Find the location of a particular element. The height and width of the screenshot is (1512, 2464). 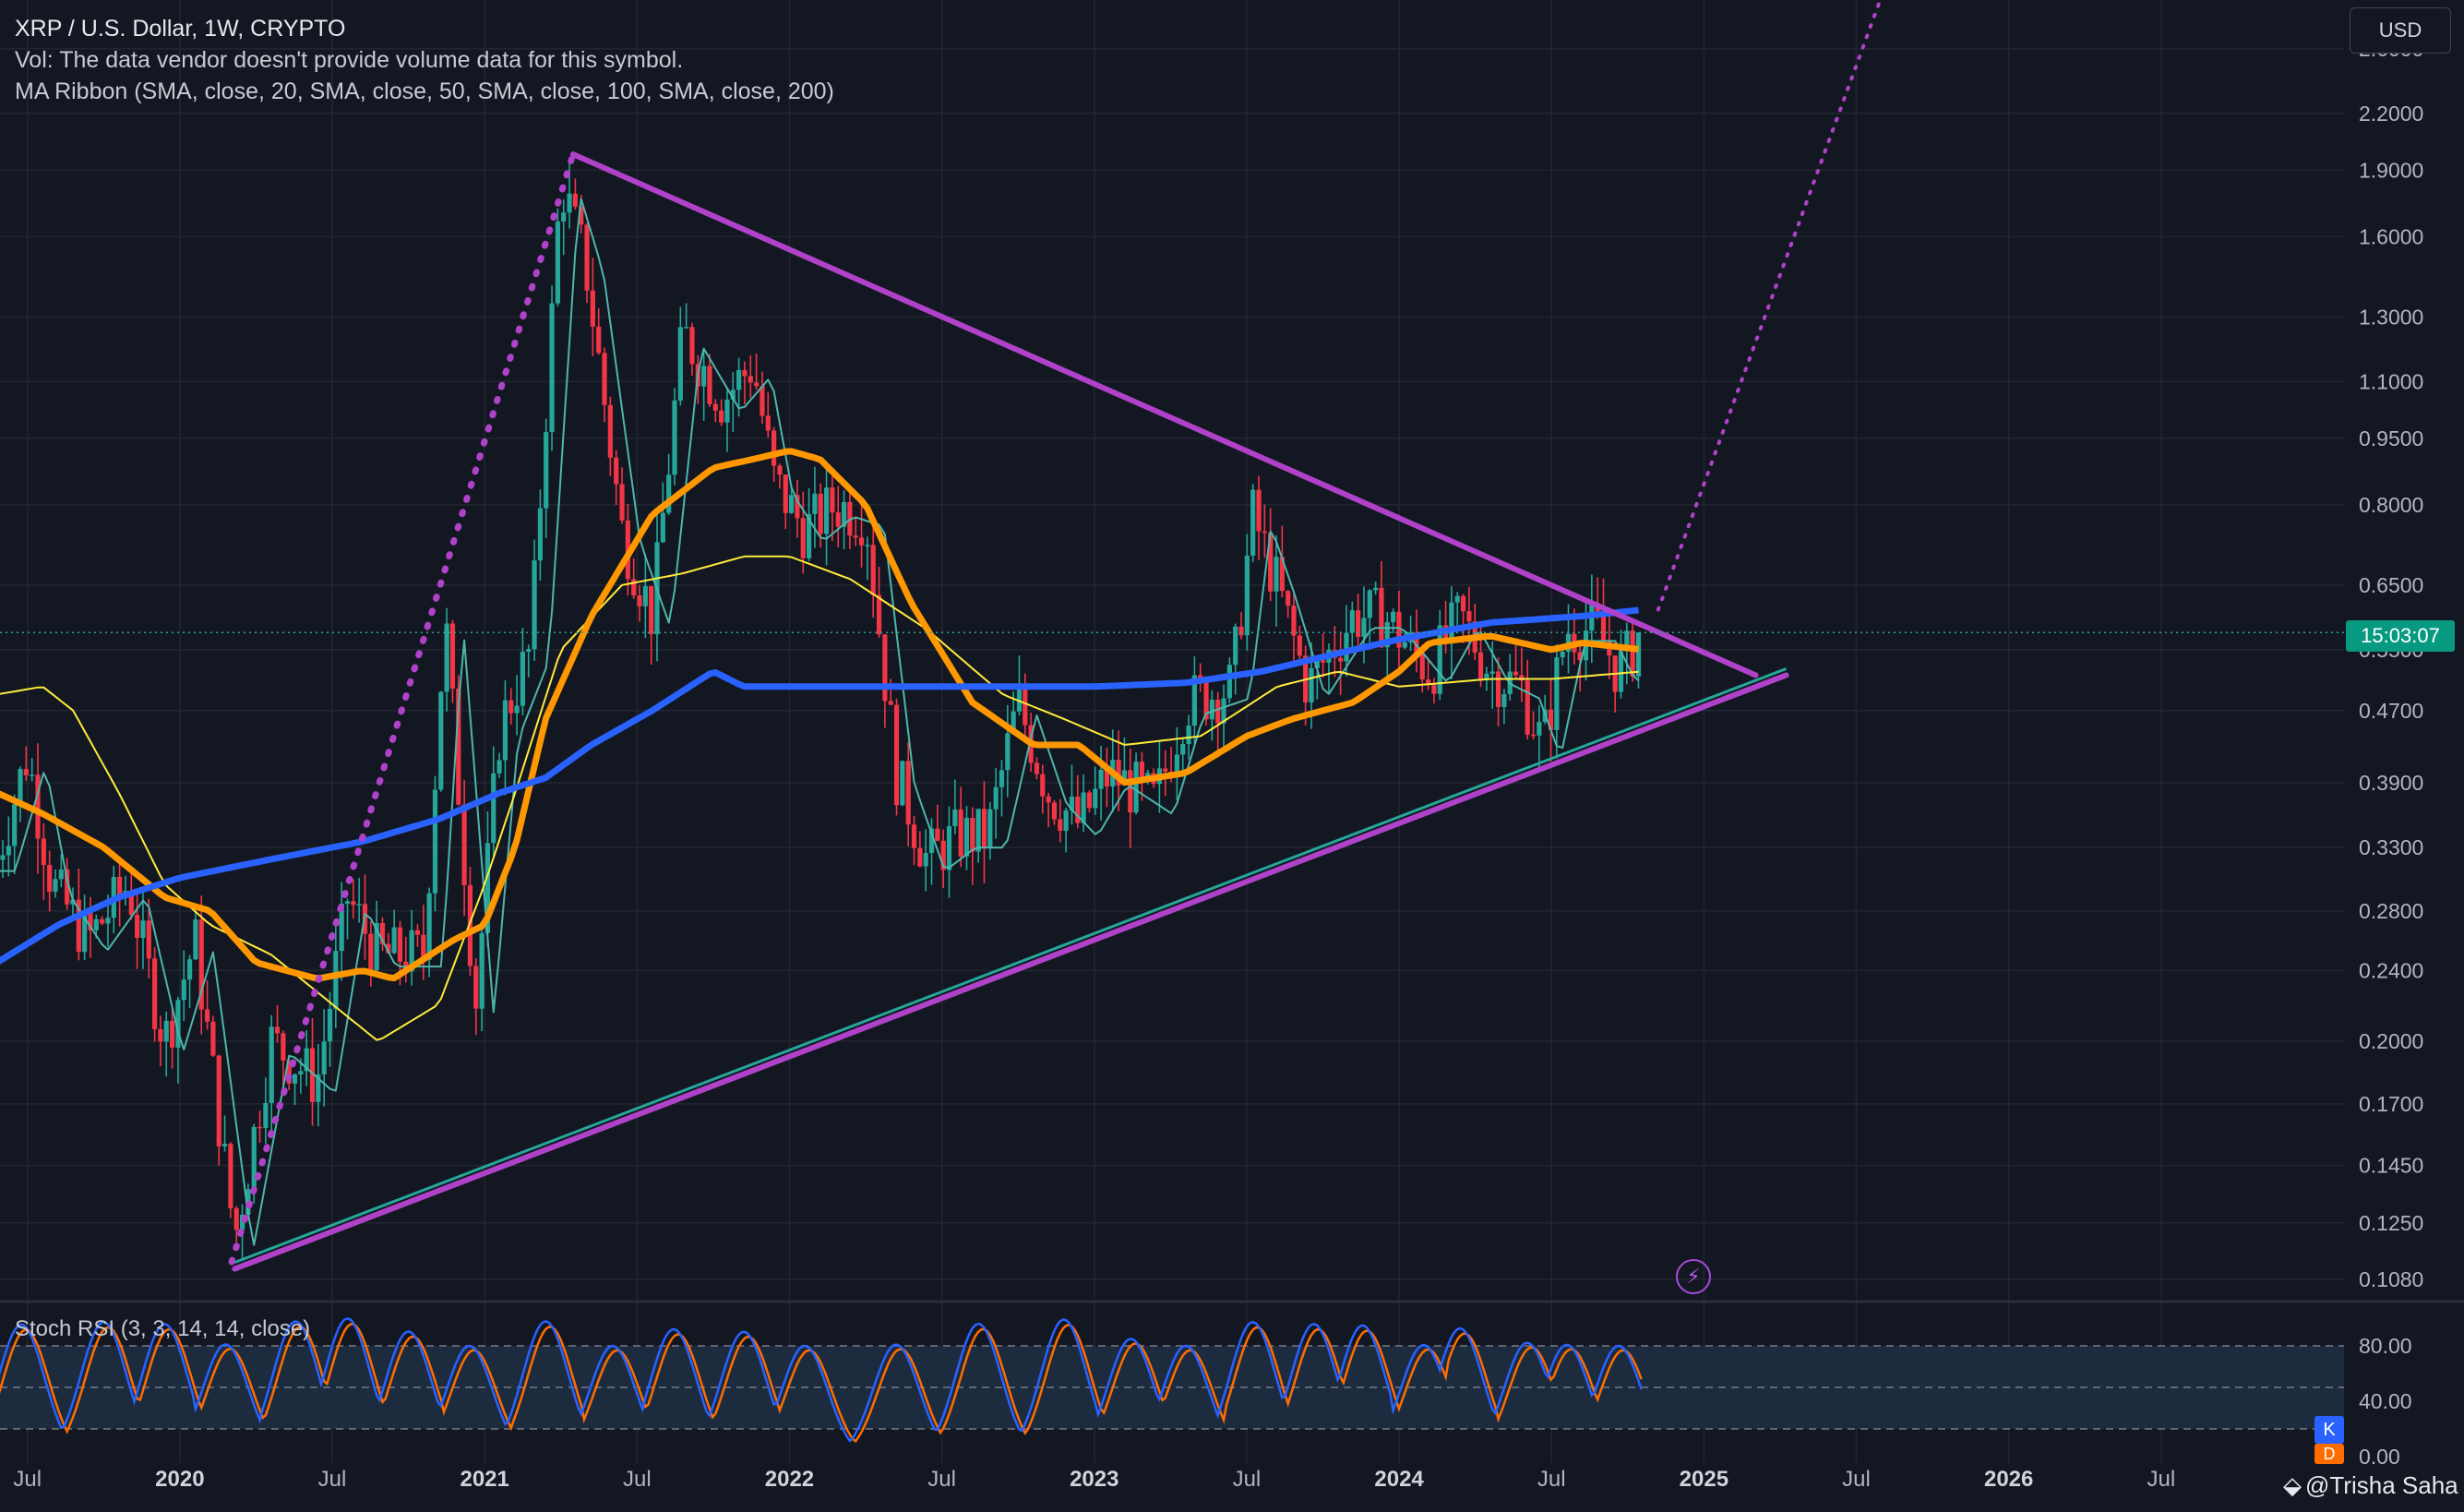

price-tick-label: 0.1250 is located at coordinates (2391, 1223).